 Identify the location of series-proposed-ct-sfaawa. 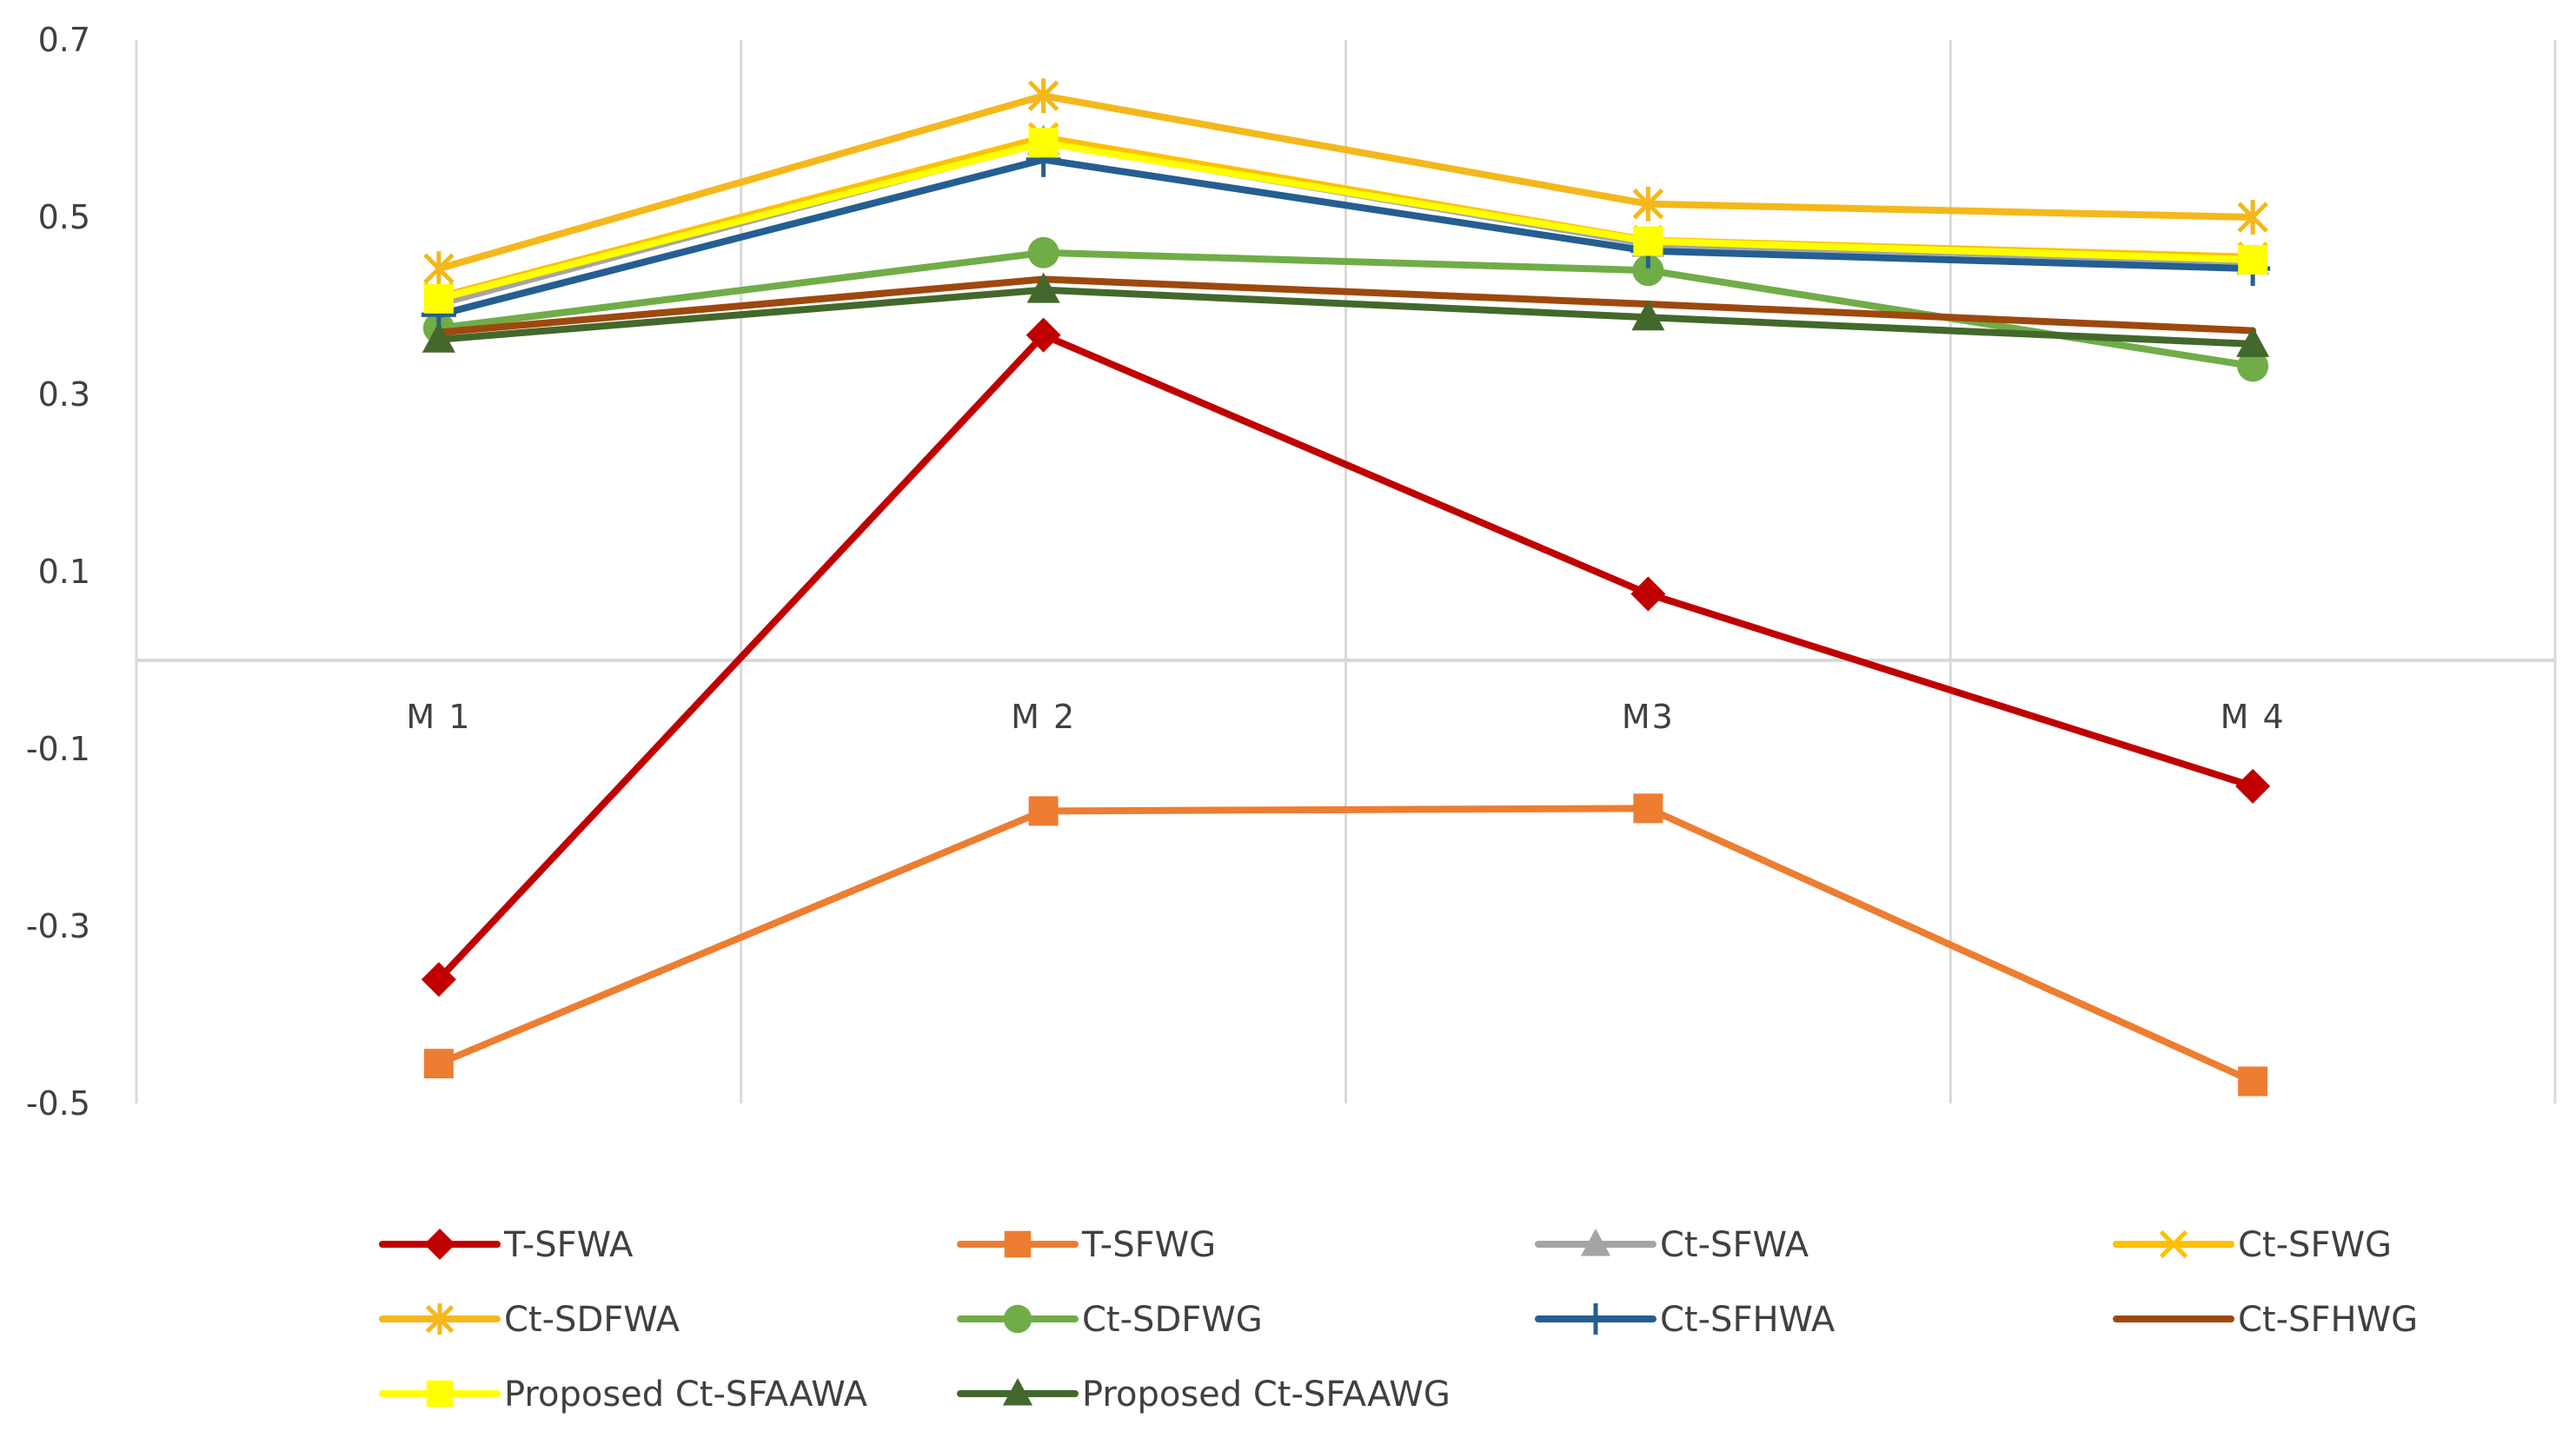
(1345, 221).